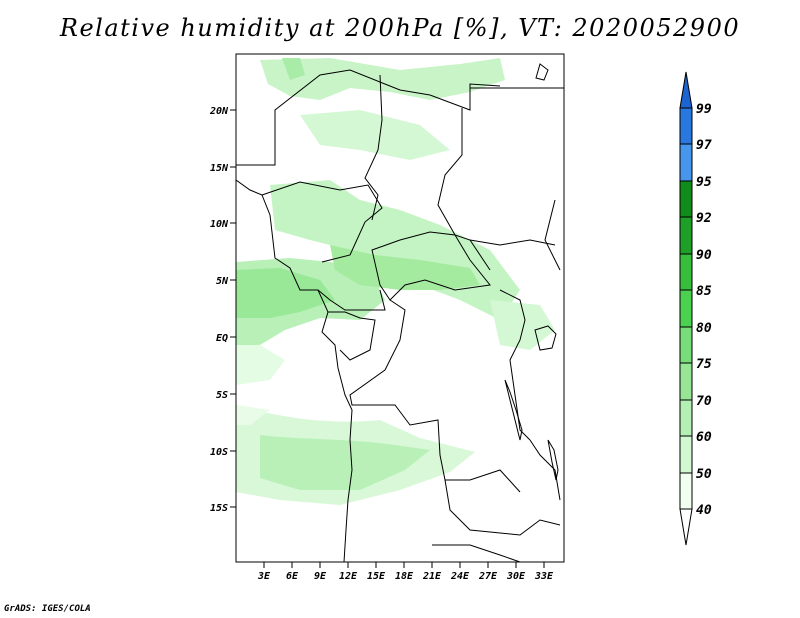 This screenshot has height=618, width=800. I want to click on humidity-east, so click(522, 325).